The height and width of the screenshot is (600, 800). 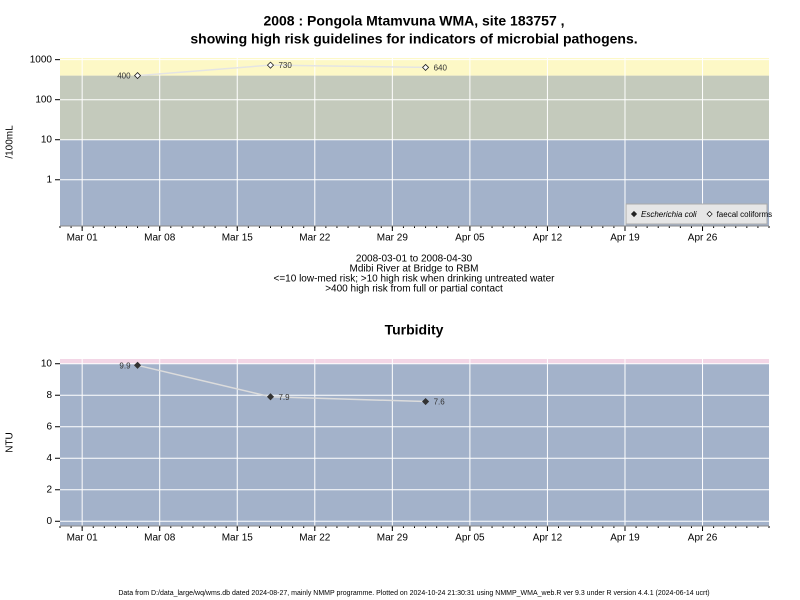 What do you see at coordinates (43, 99) in the screenshot?
I see `y-tick-label: 100` at bounding box center [43, 99].